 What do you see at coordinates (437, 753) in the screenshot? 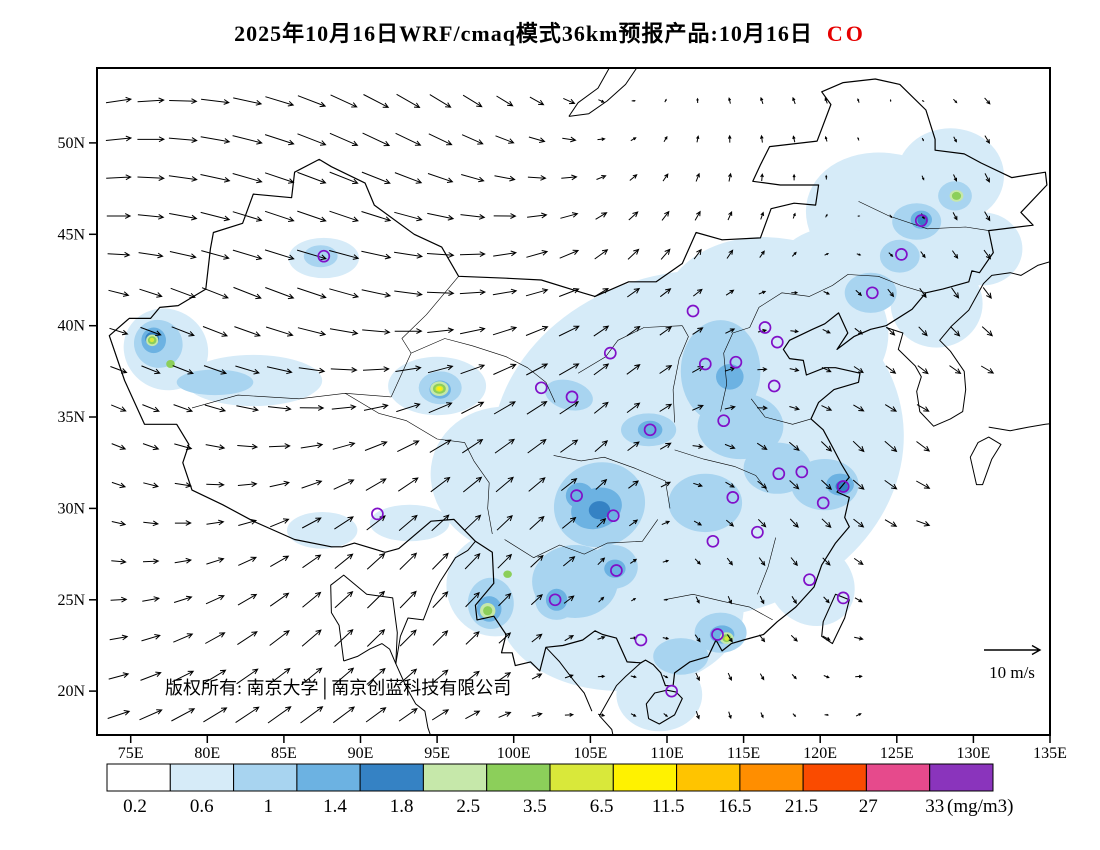
I see `lon-label: 95E` at bounding box center [437, 753].